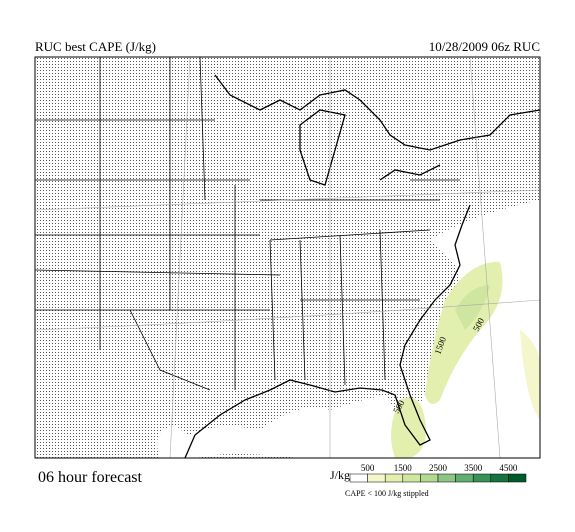 This screenshot has height=532, width=575. Describe the element at coordinates (95, 46) in the screenshot. I see `map-title: RUC best CAPE (J/kg)` at that location.